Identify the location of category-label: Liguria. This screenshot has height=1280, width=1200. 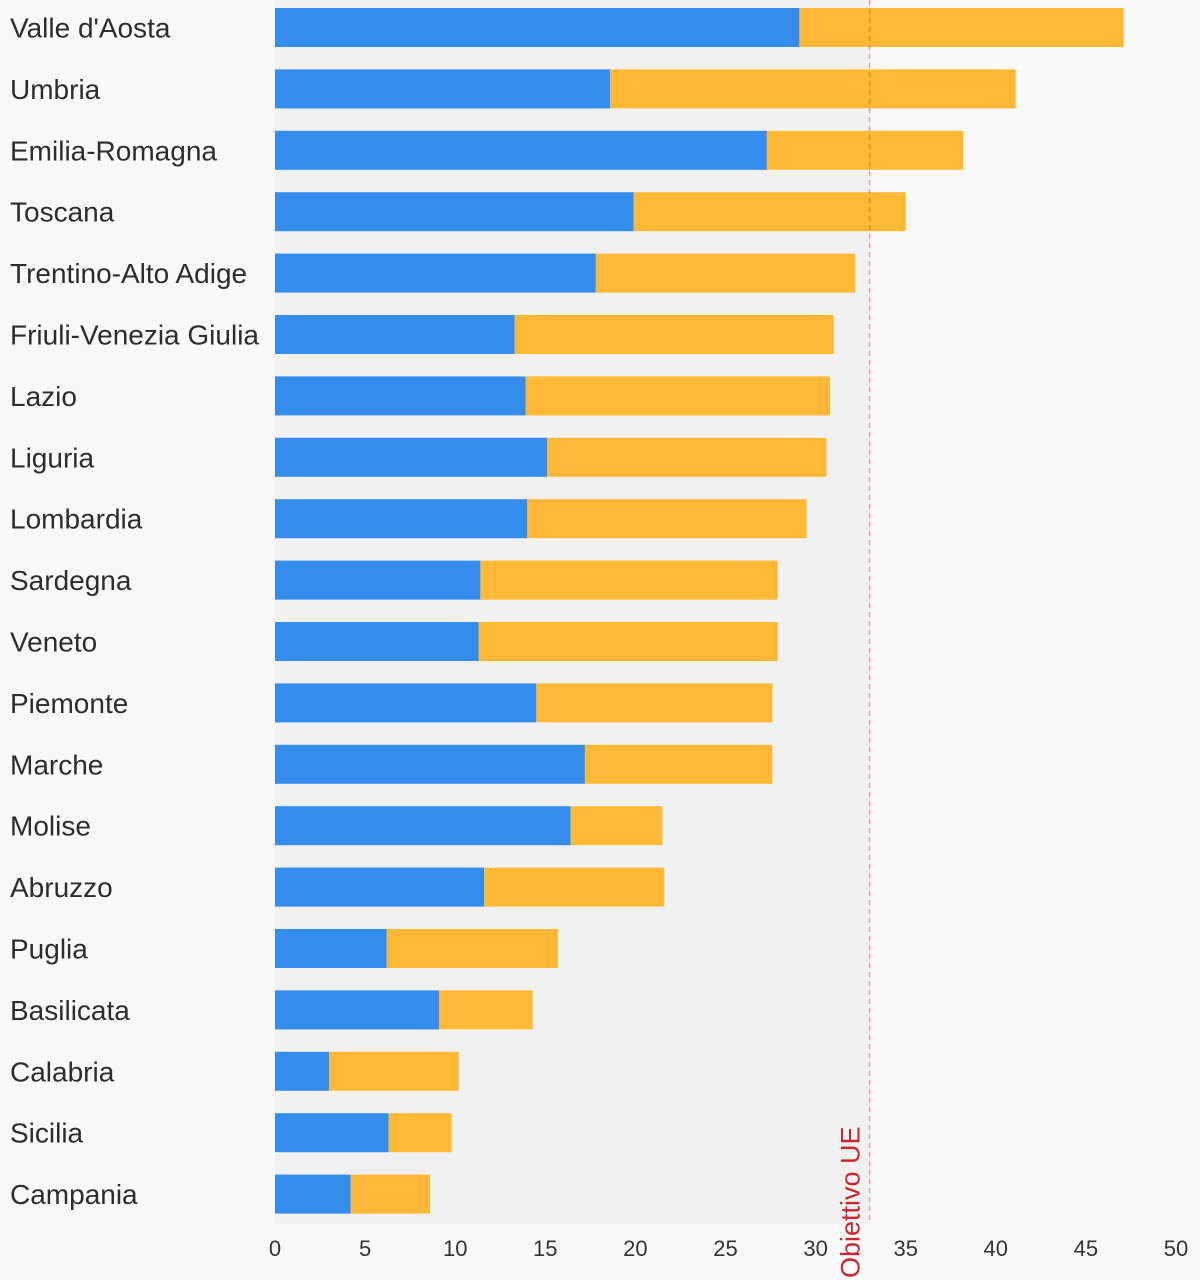
(52, 457).